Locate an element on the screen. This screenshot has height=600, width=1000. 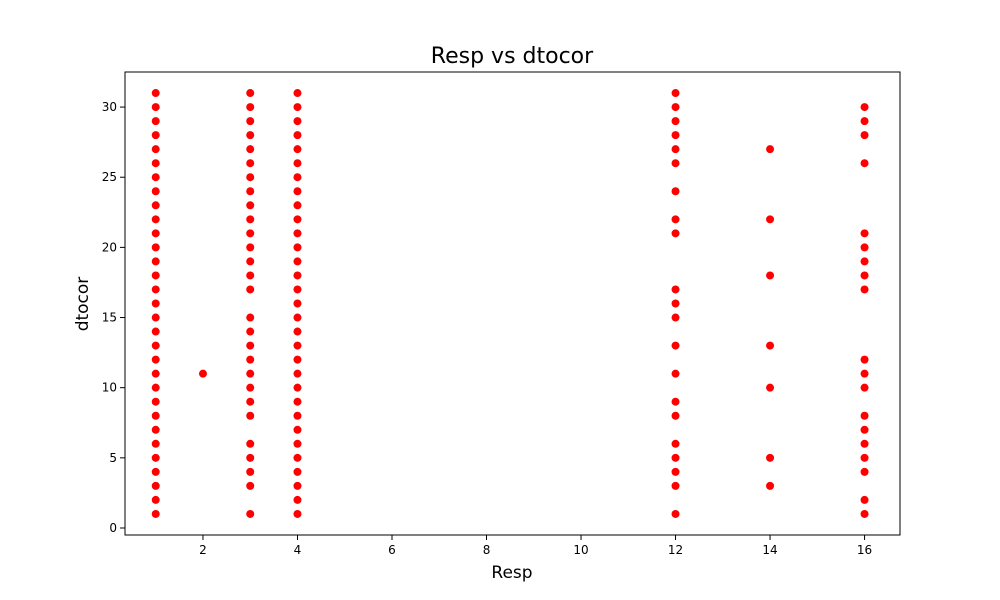
y-axis-ticks: 0 5 10 15 20 25 30 is located at coordinates (113, 317).